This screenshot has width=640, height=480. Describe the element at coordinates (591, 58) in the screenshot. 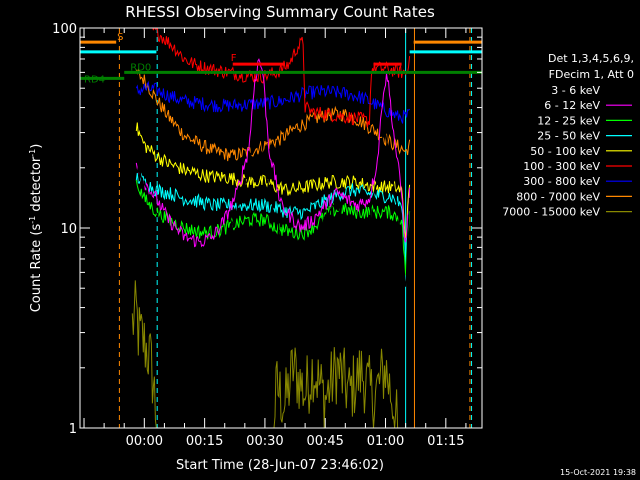

I see `legend-title-1: Det 1,3,4,5,6,9,` at that location.